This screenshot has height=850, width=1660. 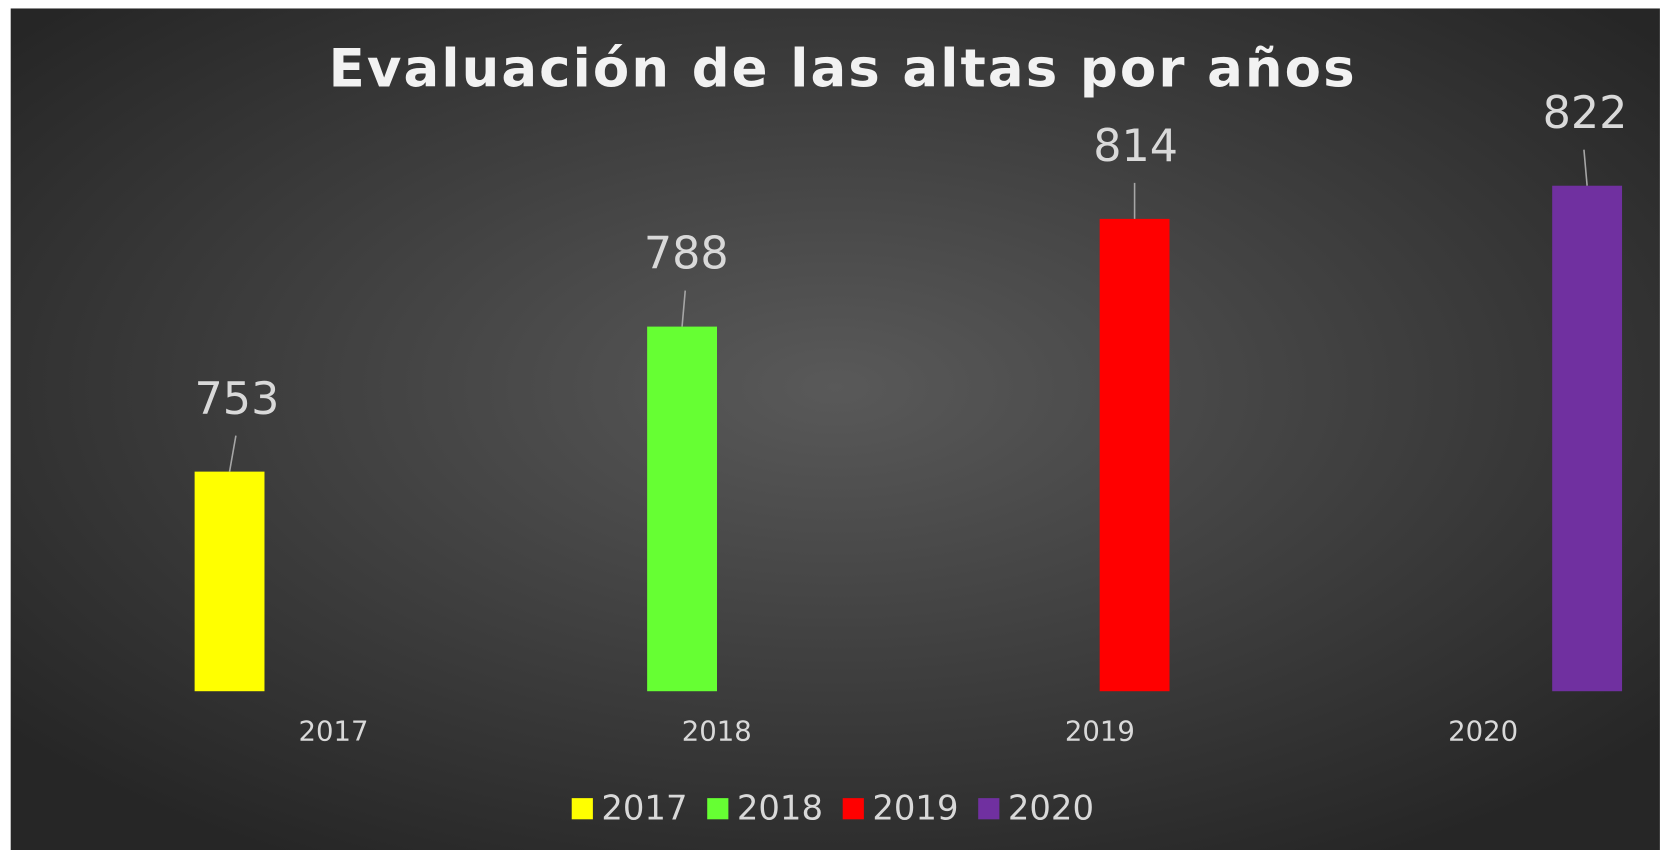 I want to click on data-label: 822, so click(x=1585, y=113).